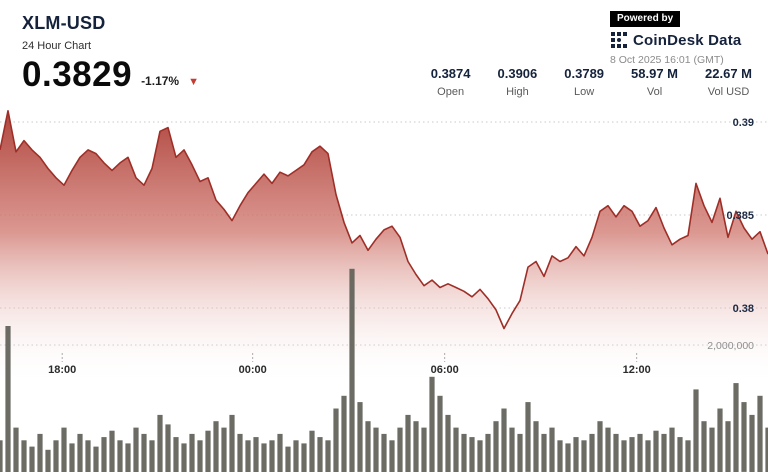 The height and width of the screenshot is (472, 768). What do you see at coordinates (517, 92) in the screenshot?
I see `stat-high-label: High` at bounding box center [517, 92].